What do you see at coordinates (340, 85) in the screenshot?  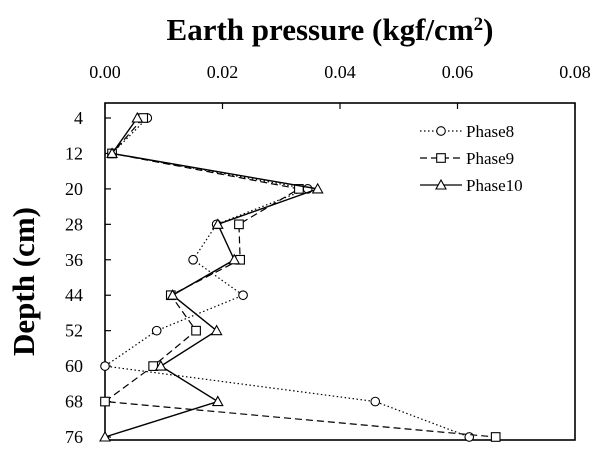 I see `x-axis-ticks: 0.00 0.02 0.04 0.06 0.08` at bounding box center [340, 85].